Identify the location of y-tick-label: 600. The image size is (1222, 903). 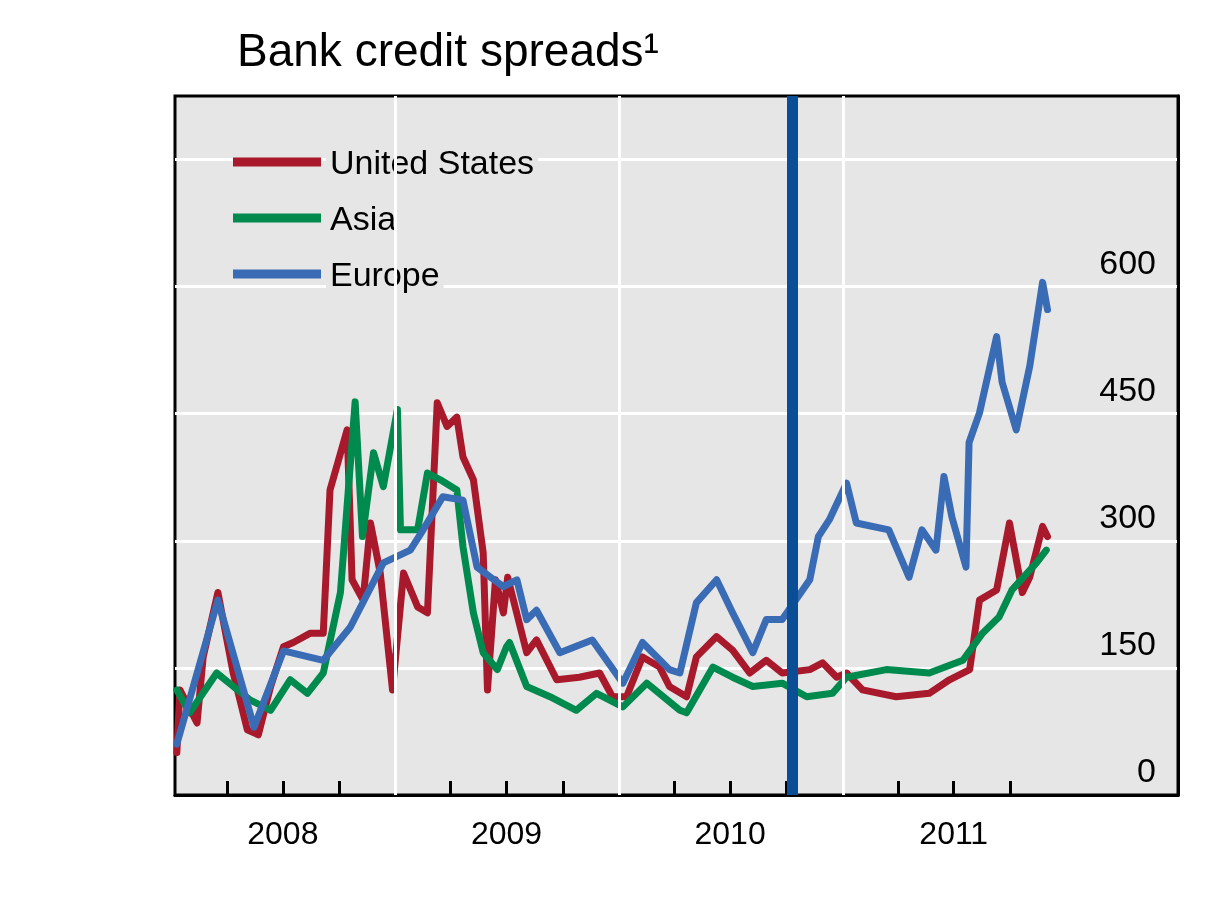
(1127, 261).